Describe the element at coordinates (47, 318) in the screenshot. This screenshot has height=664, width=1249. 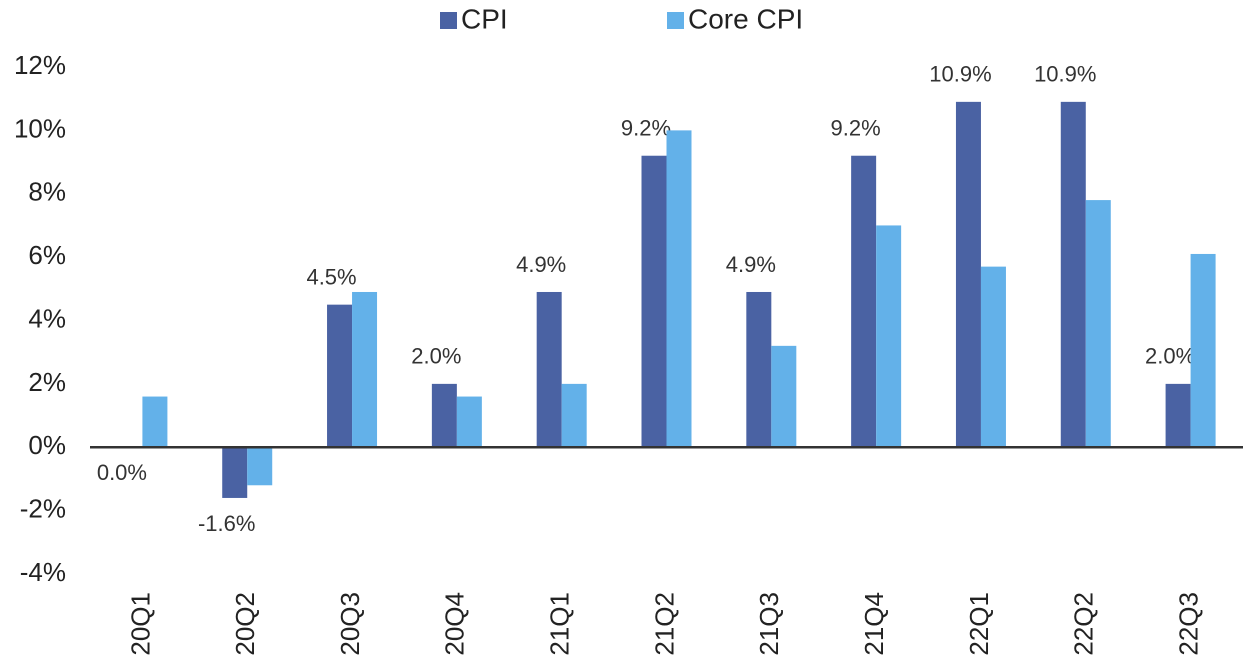
I see `y-tick-label: 4%` at that location.